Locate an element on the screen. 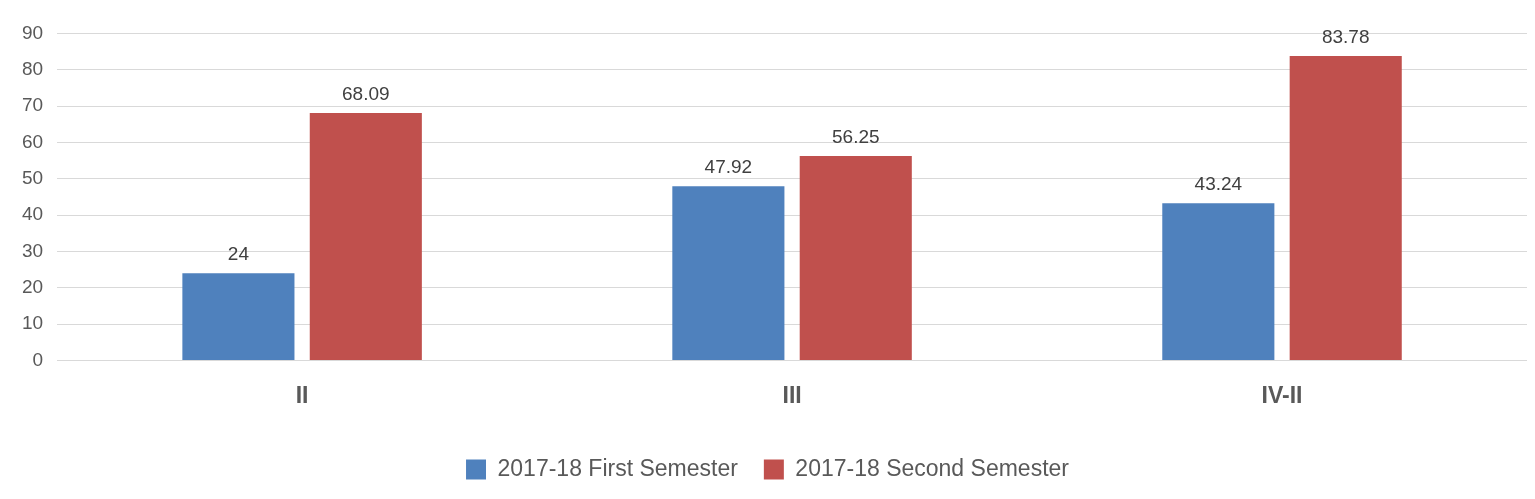  data-label: 56.25 is located at coordinates (855, 136).